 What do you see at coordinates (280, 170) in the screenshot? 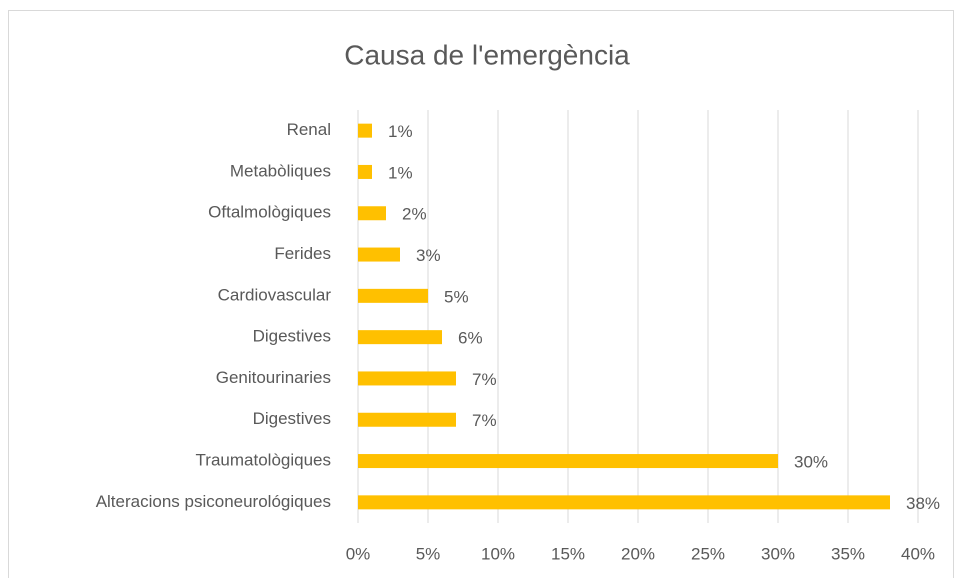
I see `y-tick-label: Metabòliques` at bounding box center [280, 170].